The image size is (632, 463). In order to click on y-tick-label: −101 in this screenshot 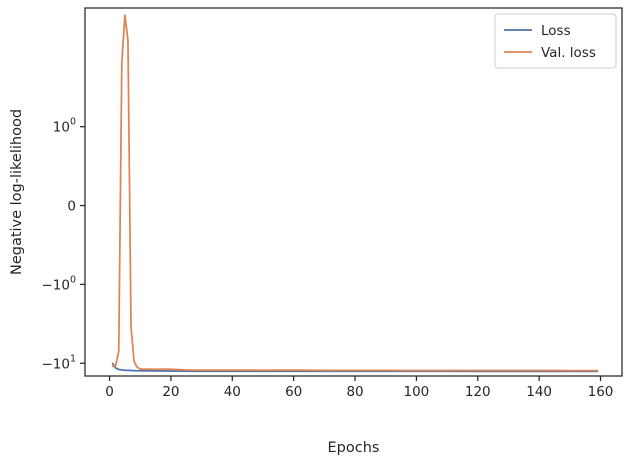, I will do `click(58, 362)`.